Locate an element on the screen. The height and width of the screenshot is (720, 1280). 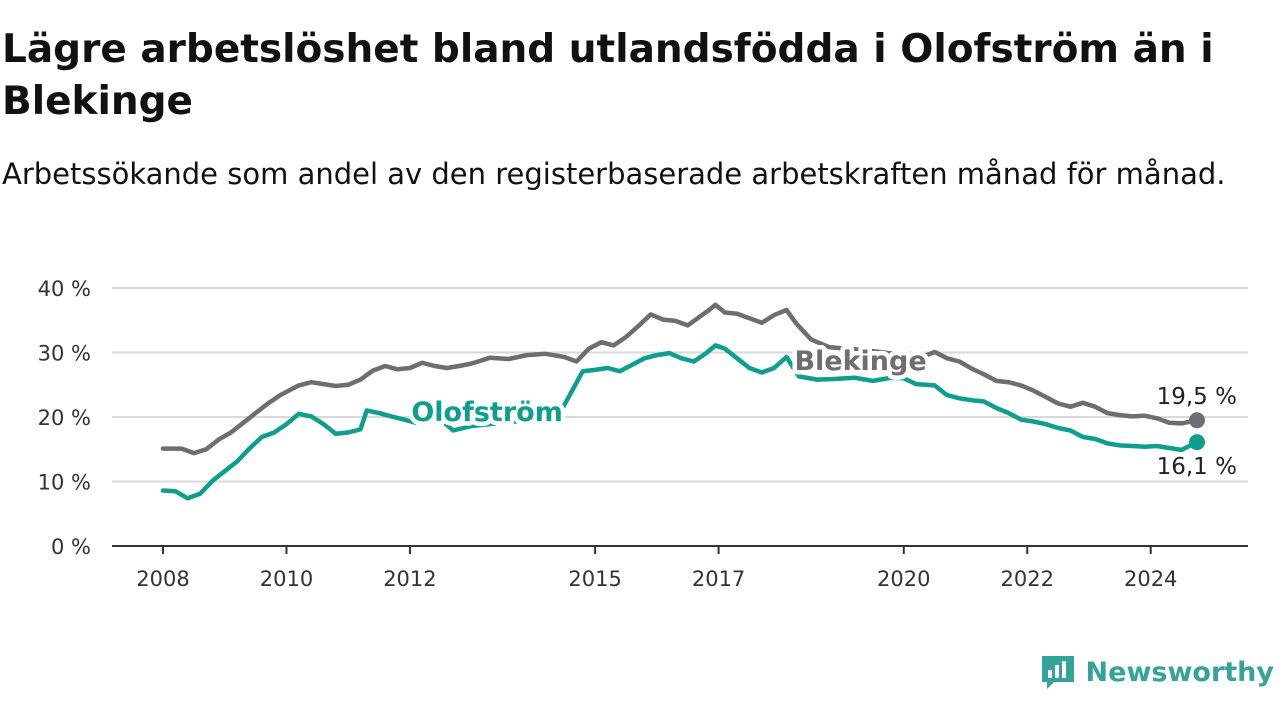
x-tick-label-2015: 2015 is located at coordinates (594, 579).